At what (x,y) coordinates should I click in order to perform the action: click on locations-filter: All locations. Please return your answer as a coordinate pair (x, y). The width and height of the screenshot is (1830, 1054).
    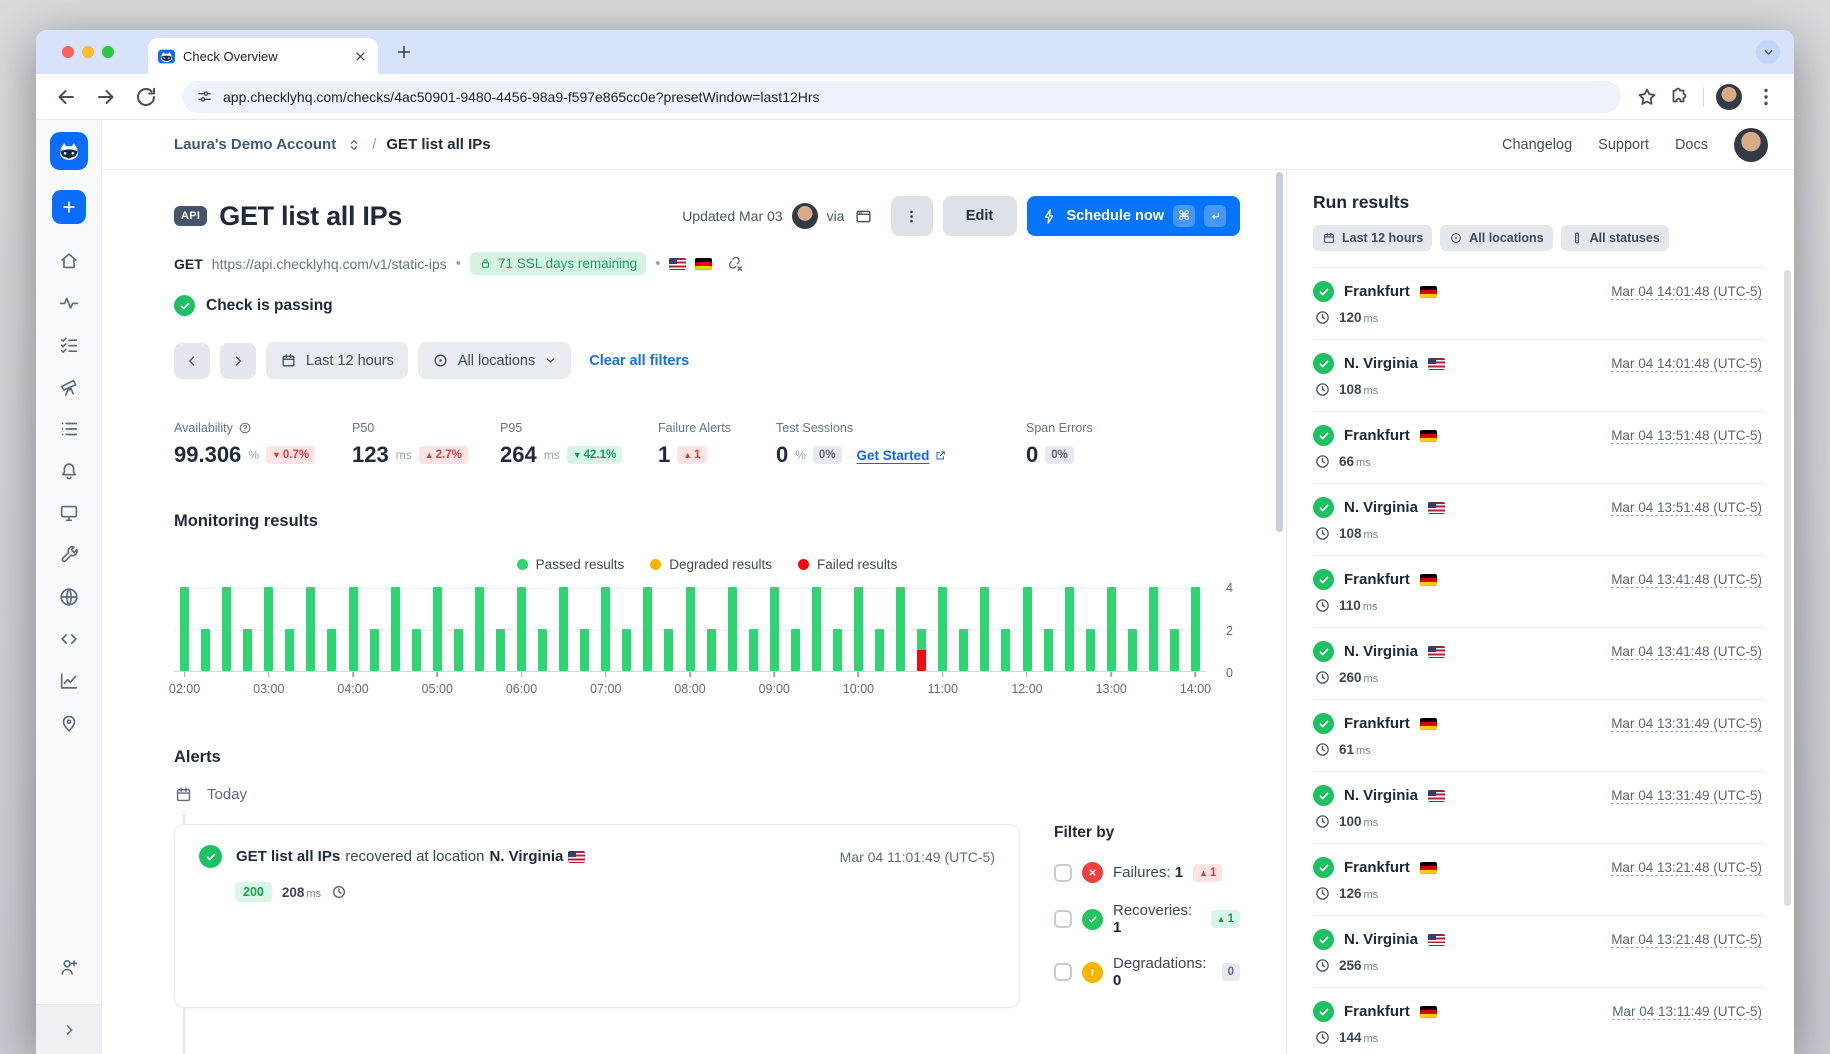
    Looking at the image, I should click on (494, 360).